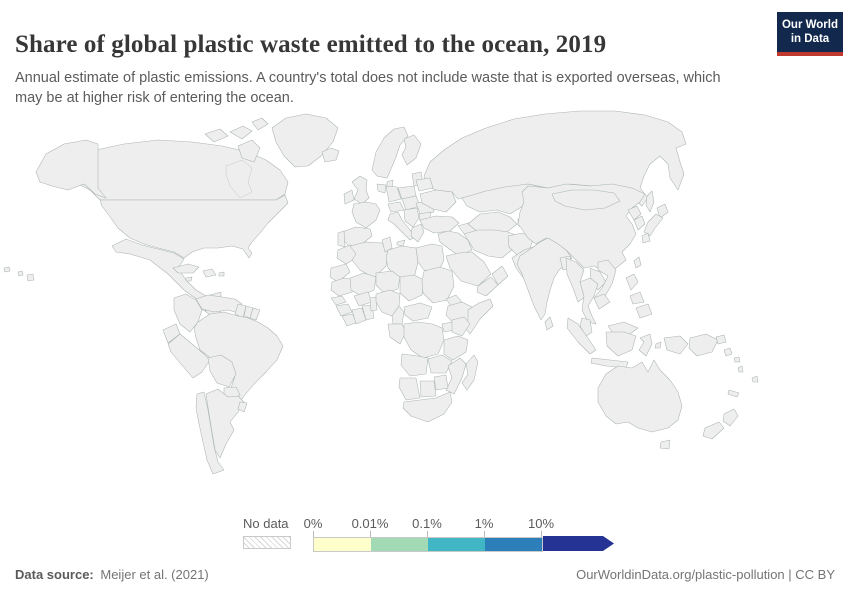 This screenshot has width=850, height=600. What do you see at coordinates (634, 213) in the screenshot?
I see `country-north-korea` at bounding box center [634, 213].